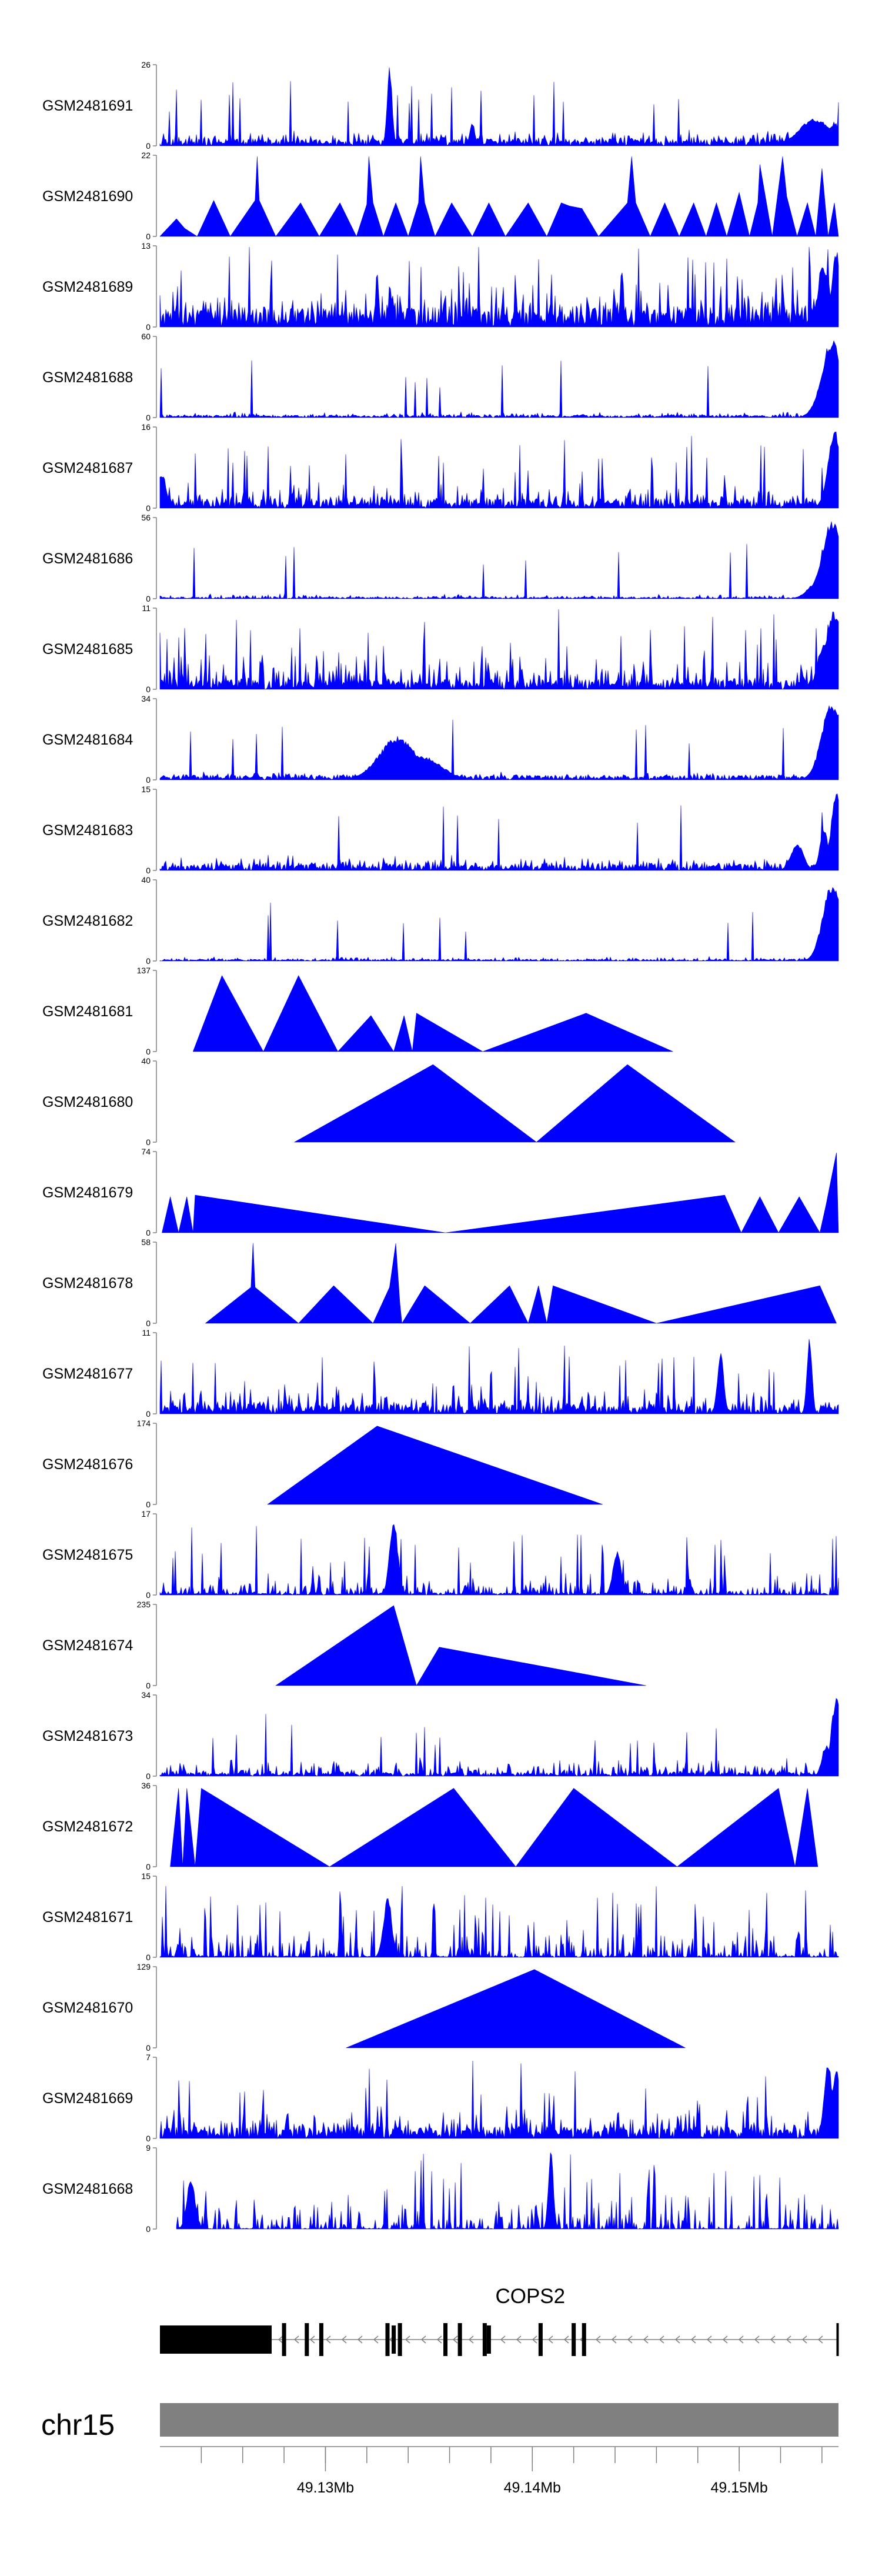 This screenshot has height=2576, width=882. I want to click on track-GSM2481683: GSM2481683 15 0, so click(440, 830).